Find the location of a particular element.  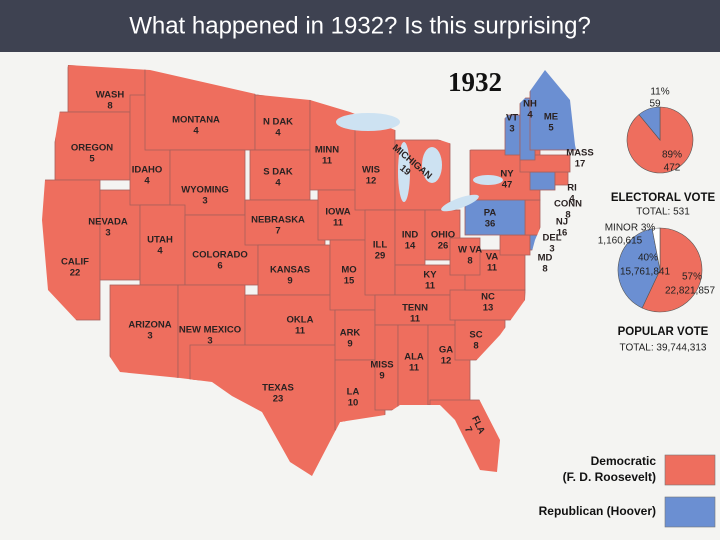

state-name: MASS is located at coordinates (579, 153).